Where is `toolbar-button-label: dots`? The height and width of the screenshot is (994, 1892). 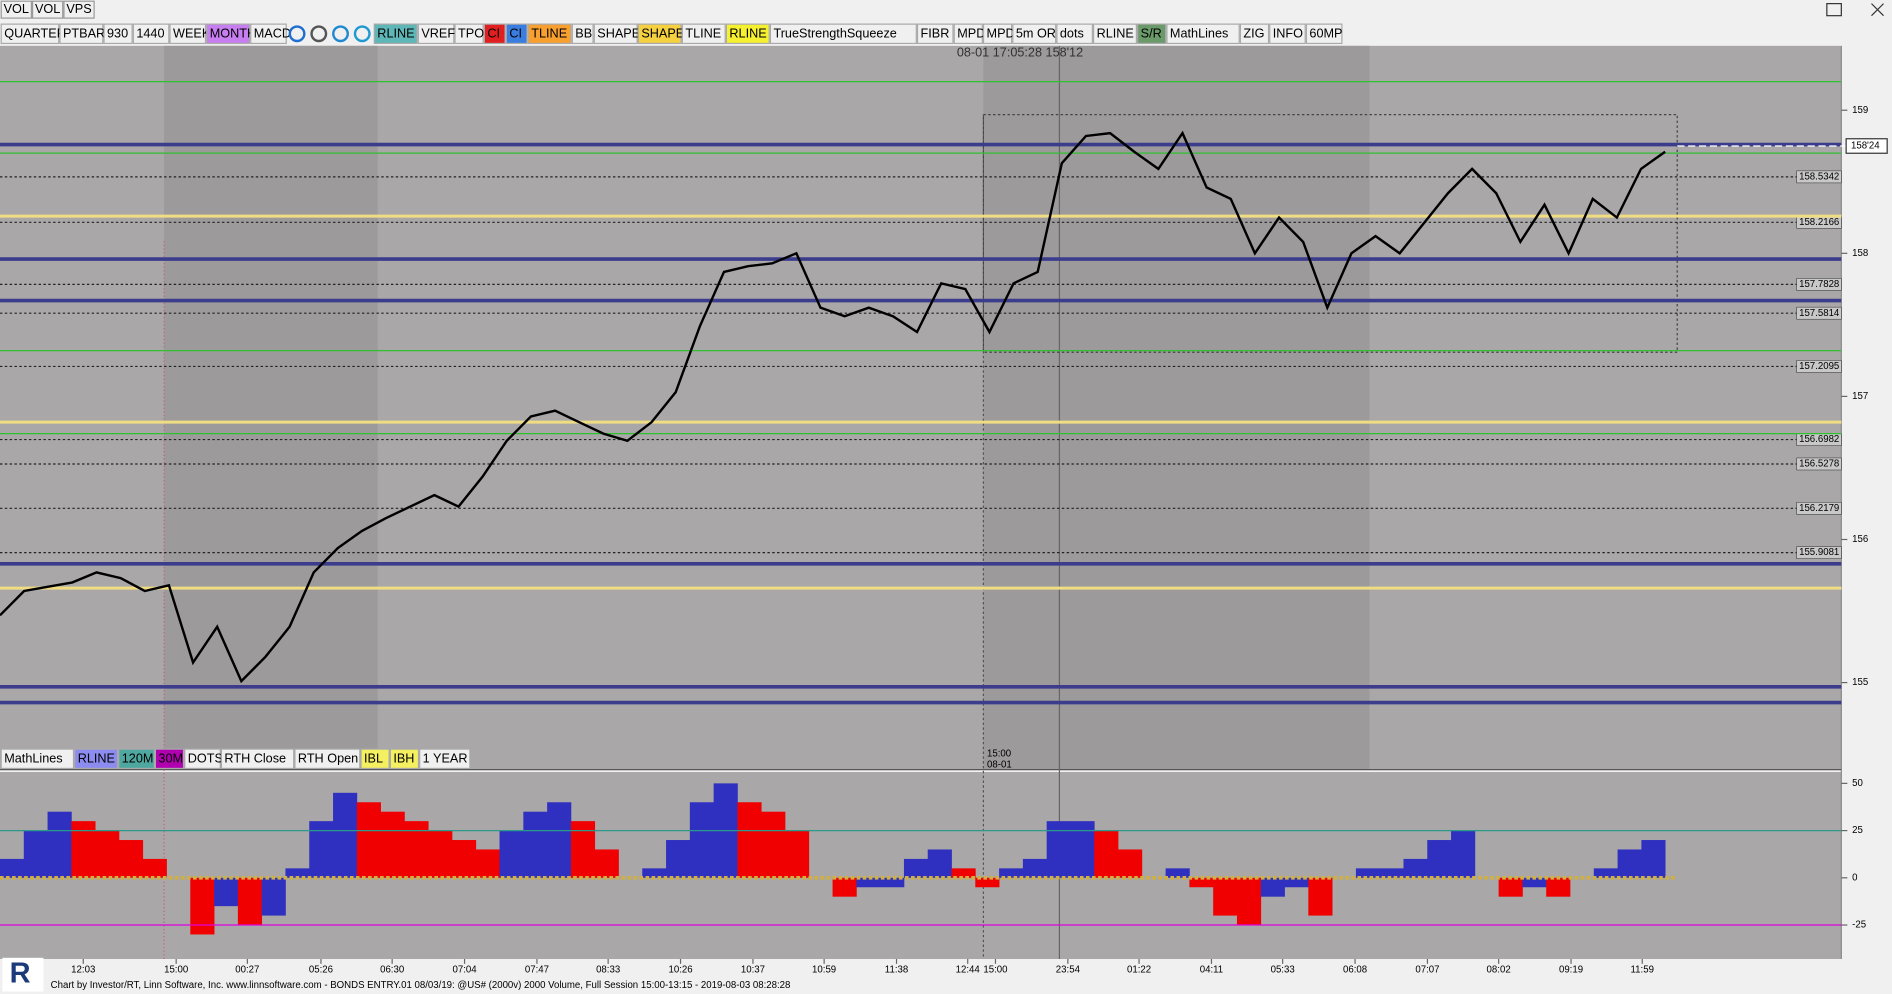
toolbar-button-label: dots is located at coordinates (1072, 34).